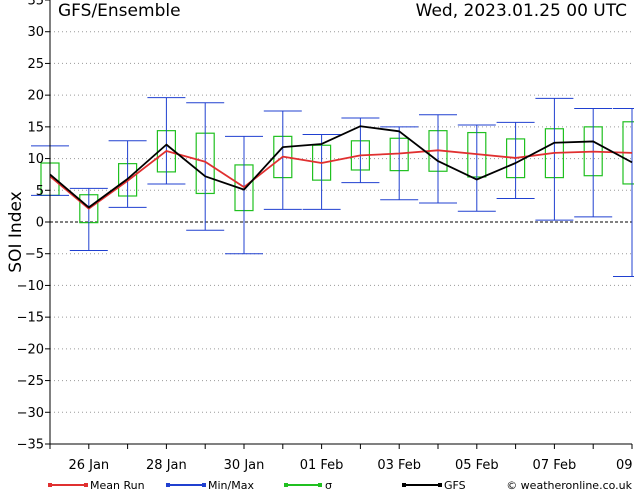 The height and width of the screenshot is (490, 634). What do you see at coordinates (30, 381) in the screenshot?
I see `y-tick-label: −25` at bounding box center [30, 381].